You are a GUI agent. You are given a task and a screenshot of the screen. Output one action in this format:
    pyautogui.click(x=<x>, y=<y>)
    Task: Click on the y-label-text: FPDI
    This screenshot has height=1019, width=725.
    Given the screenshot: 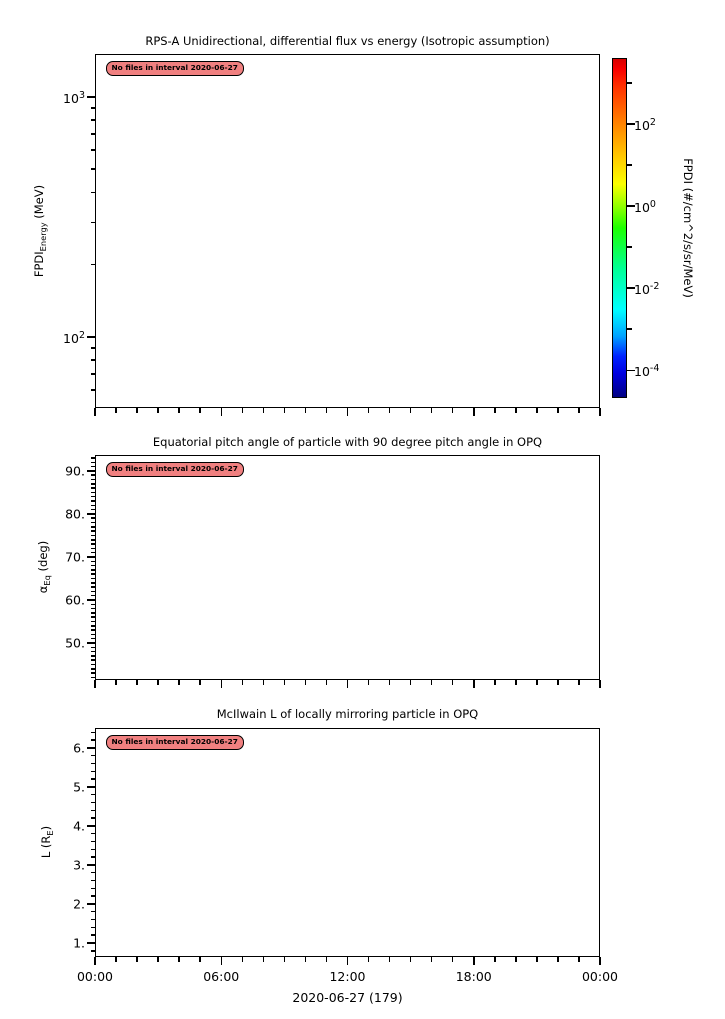 What is the action you would take?
    pyautogui.click(x=38, y=264)
    